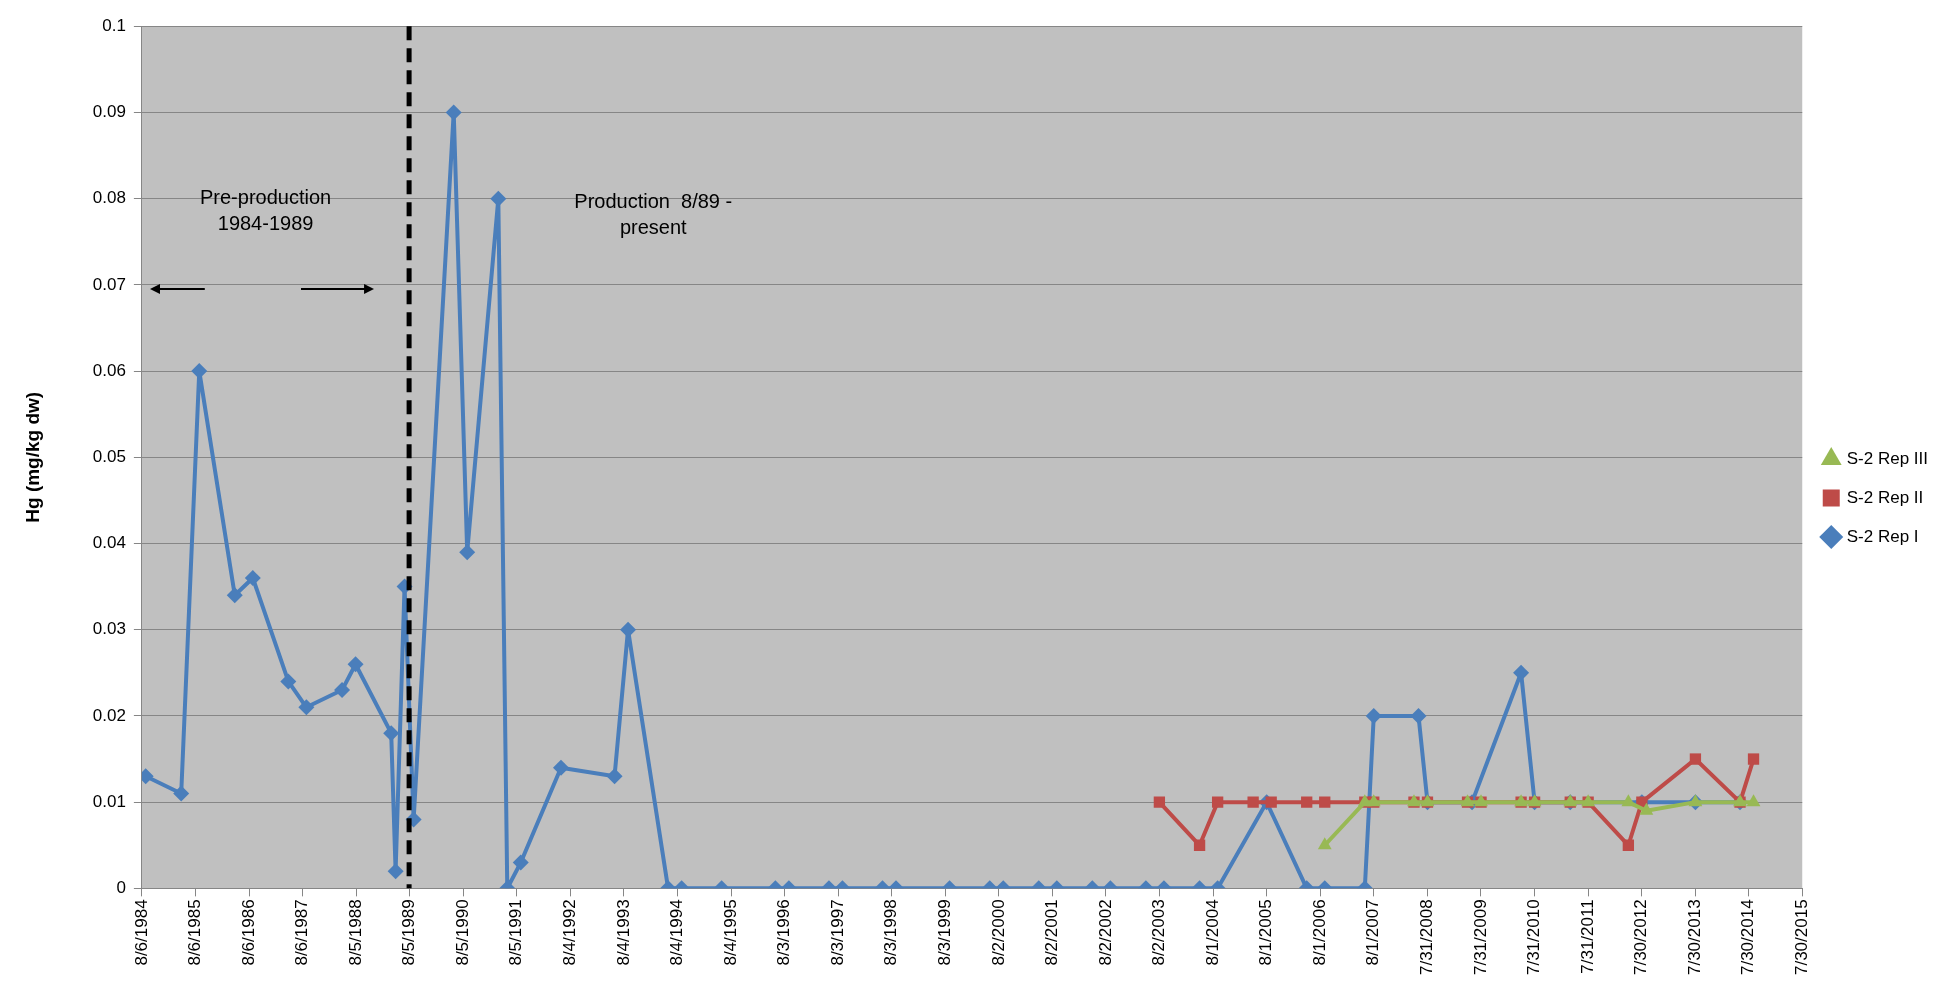 This screenshot has height=989, width=1959. What do you see at coordinates (114, 25) in the screenshot?
I see `y-tick-label: 0.1` at bounding box center [114, 25].